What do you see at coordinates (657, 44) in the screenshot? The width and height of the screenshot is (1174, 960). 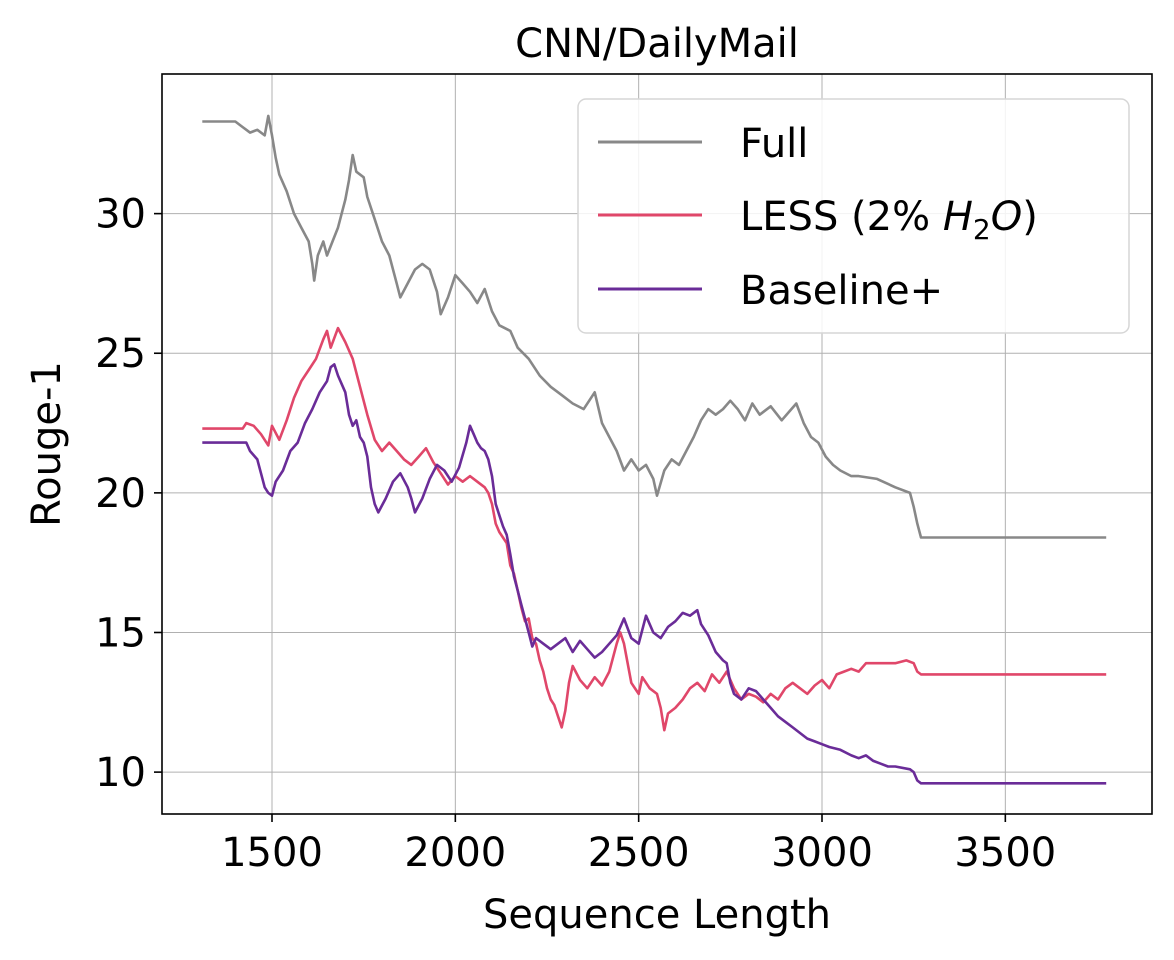 I see `chart-title: CNN/DailyMail` at bounding box center [657, 44].